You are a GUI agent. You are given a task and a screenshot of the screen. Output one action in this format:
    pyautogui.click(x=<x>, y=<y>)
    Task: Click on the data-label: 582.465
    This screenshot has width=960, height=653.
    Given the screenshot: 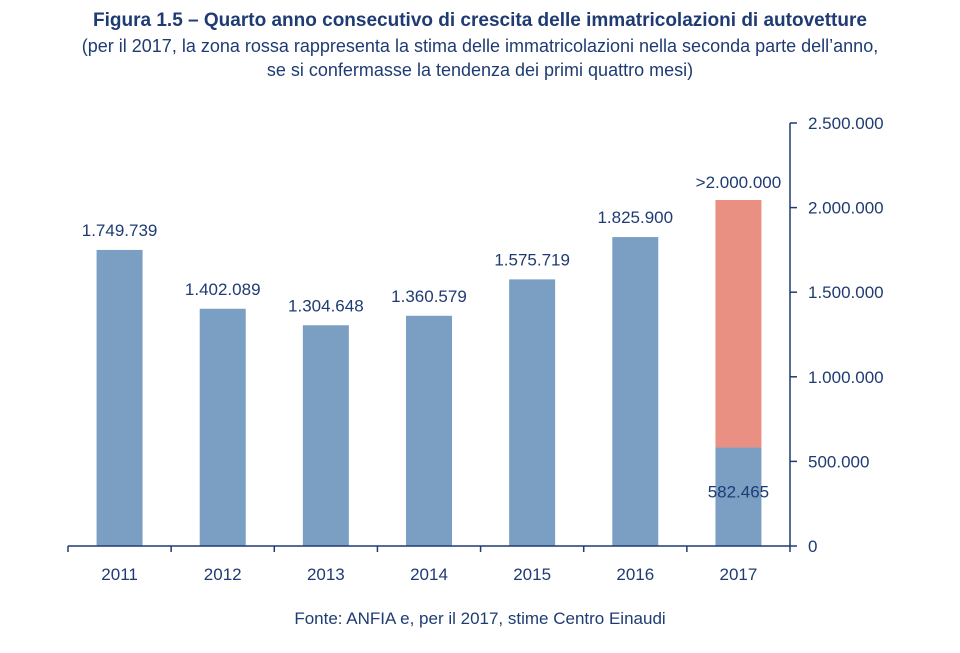 What is the action you would take?
    pyautogui.click(x=738, y=491)
    